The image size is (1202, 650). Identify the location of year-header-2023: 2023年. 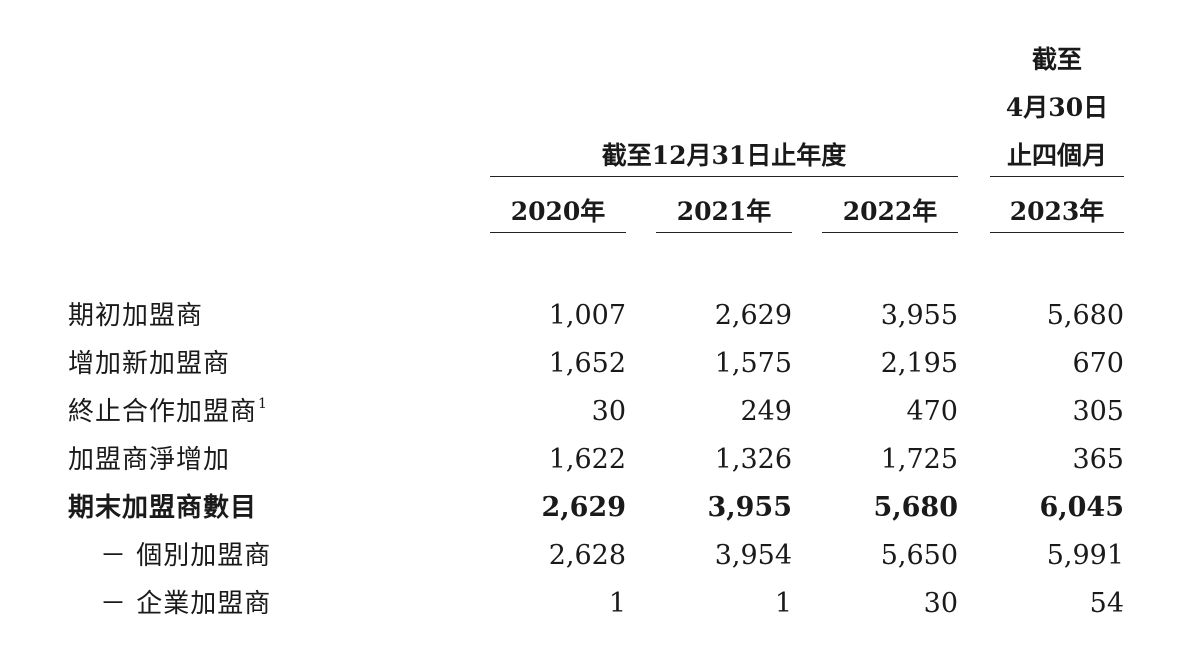
(1057, 211).